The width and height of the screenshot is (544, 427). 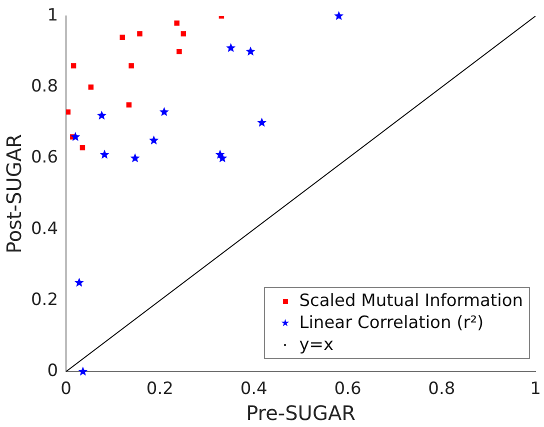 I want to click on x-axis-title: Pre-SUGAR, so click(x=301, y=413).